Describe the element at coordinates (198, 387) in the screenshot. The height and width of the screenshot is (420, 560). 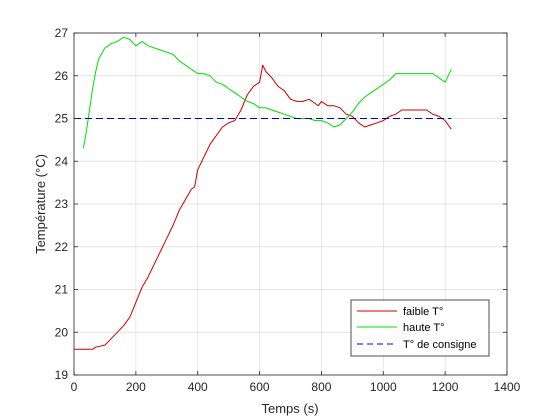
I see `x-tick-label: 400` at that location.